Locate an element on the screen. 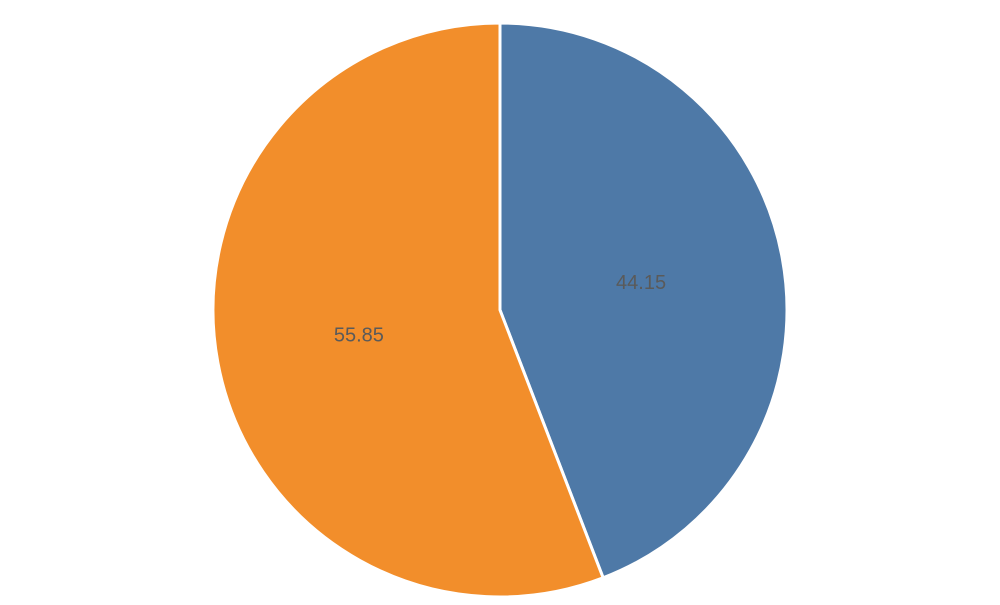  slice-label: 44.15 is located at coordinates (641, 283).